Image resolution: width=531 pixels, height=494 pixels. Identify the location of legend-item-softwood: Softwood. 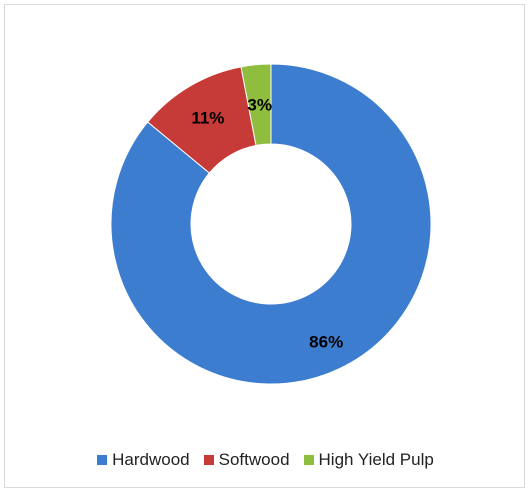
(246, 460).